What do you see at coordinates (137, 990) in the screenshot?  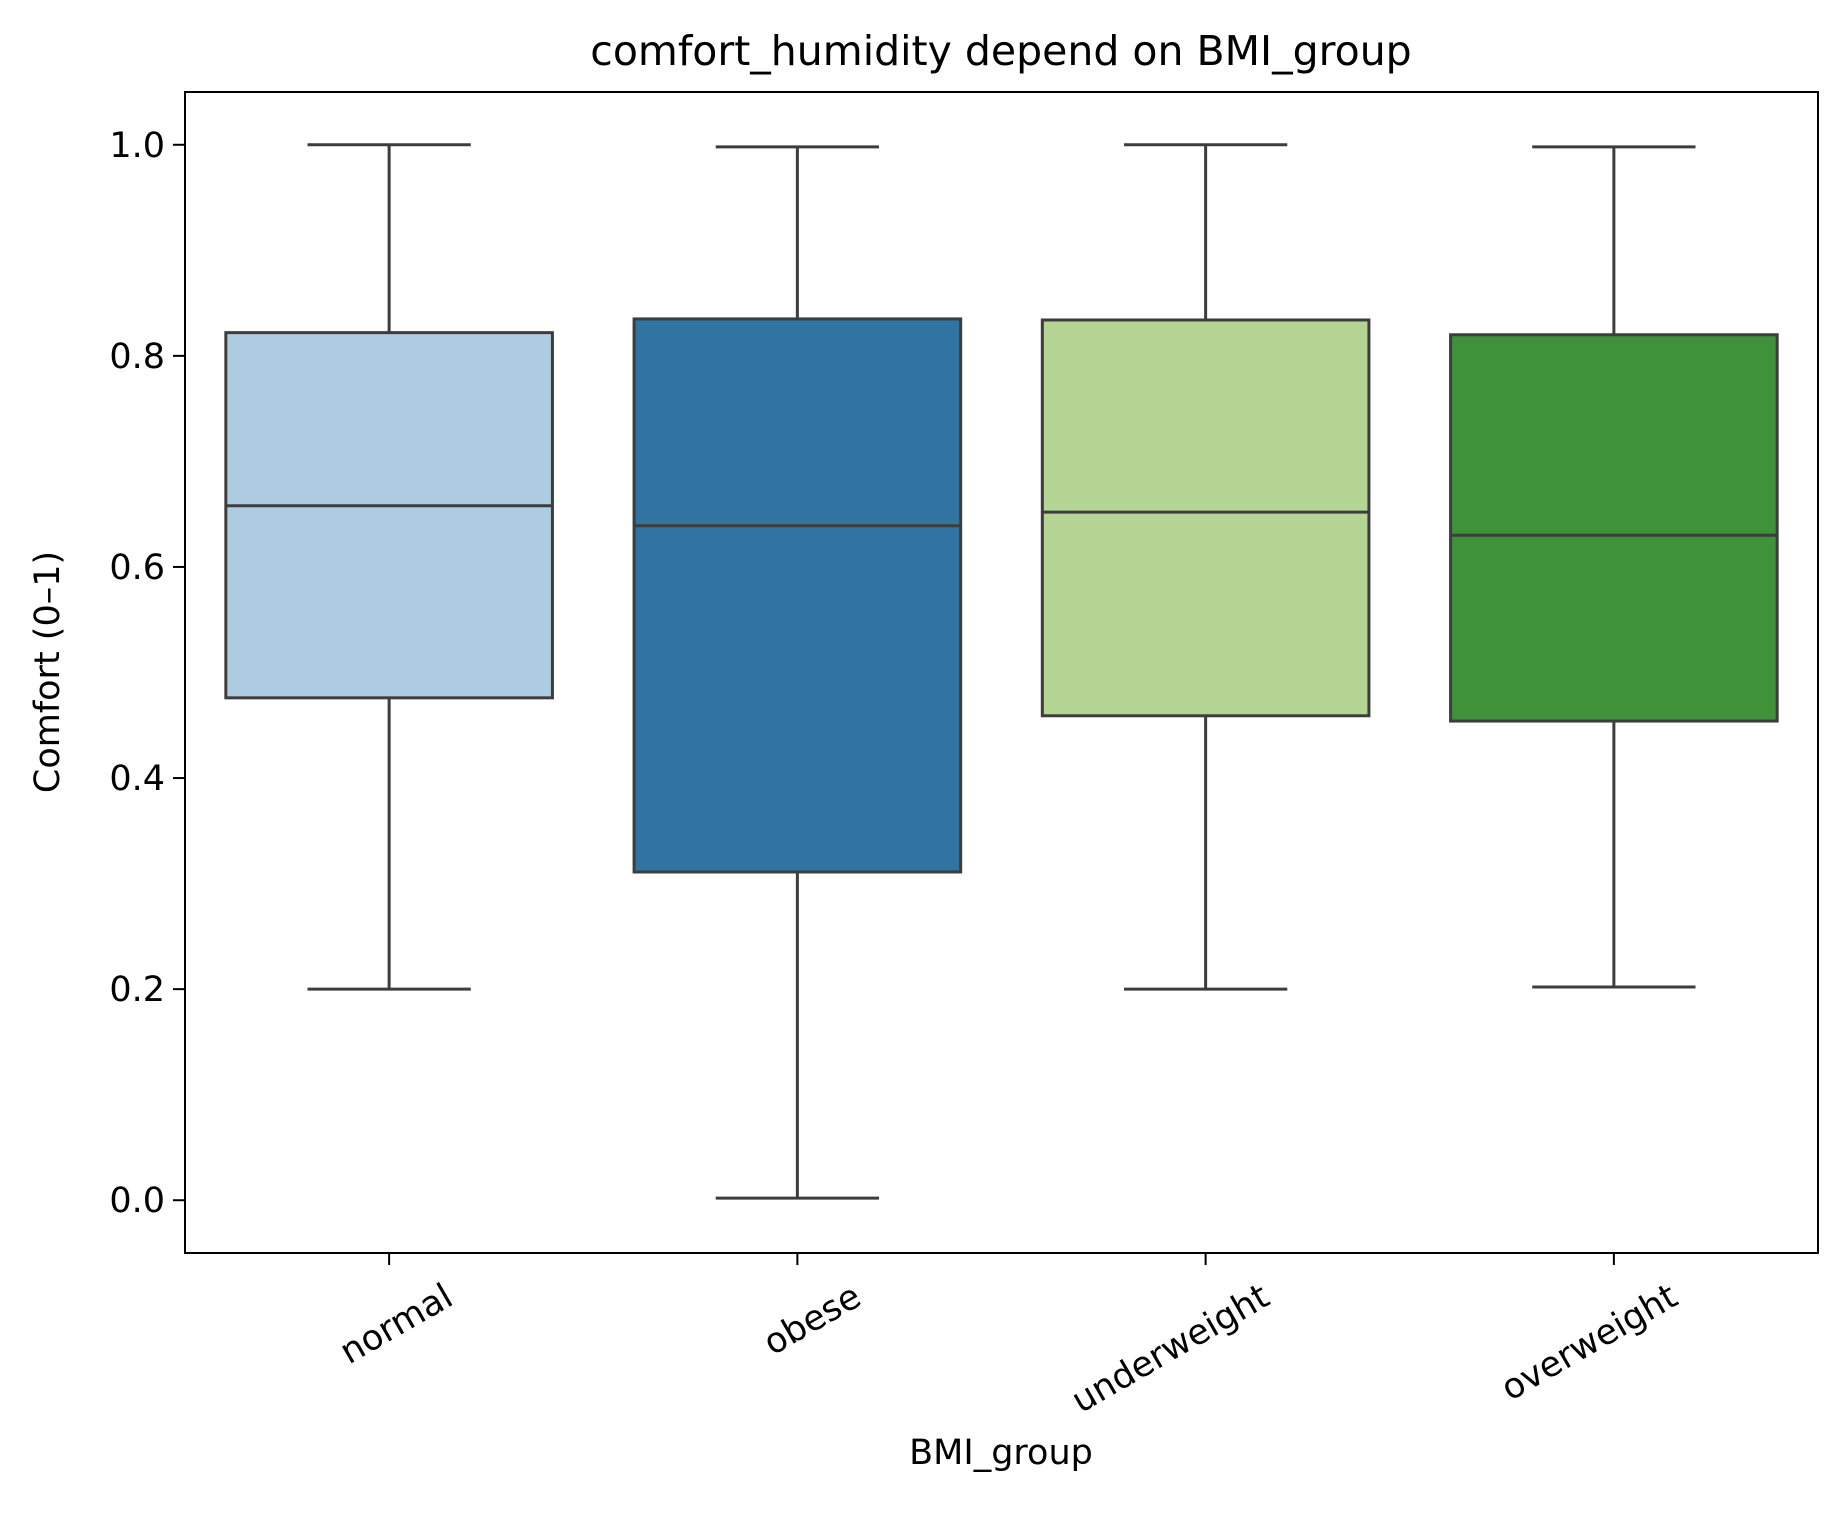 I see `y-tick-label: 0.2` at bounding box center [137, 990].